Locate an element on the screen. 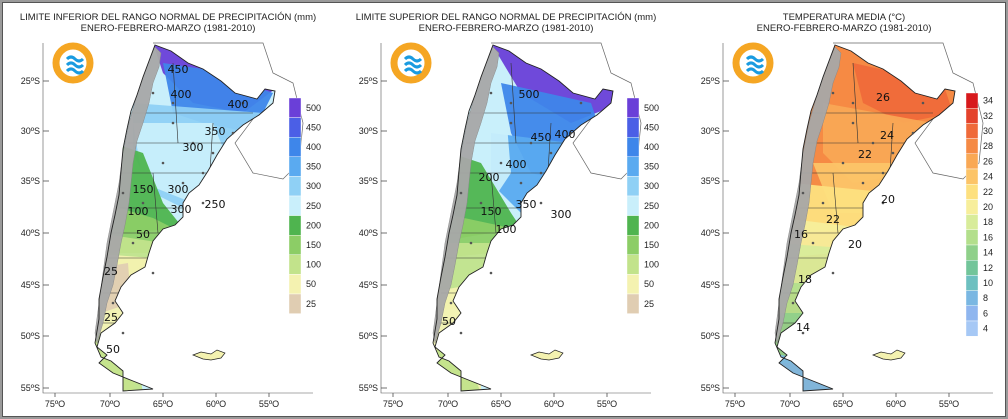 The image size is (1008, 419). contour-label: 350 is located at coordinates (526, 204).